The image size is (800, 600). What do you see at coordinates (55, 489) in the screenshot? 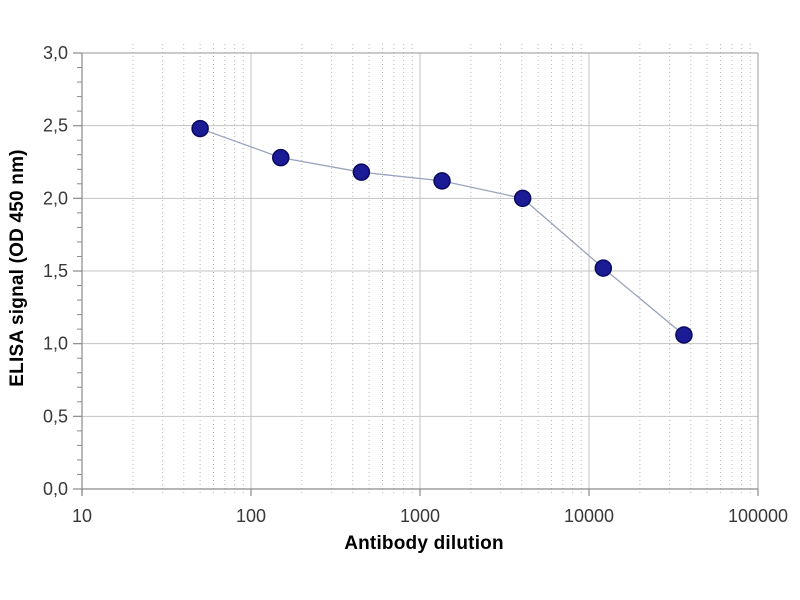
I see `y-tick-label: 0,0` at bounding box center [55, 489].